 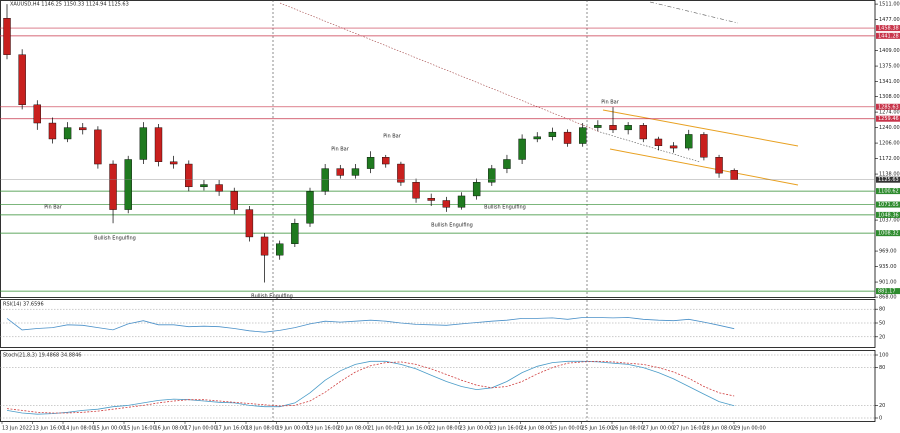 What do you see at coordinates (17, 429) in the screenshot?
I see `x-tick-label: 13 Jun 2022` at bounding box center [17, 429].